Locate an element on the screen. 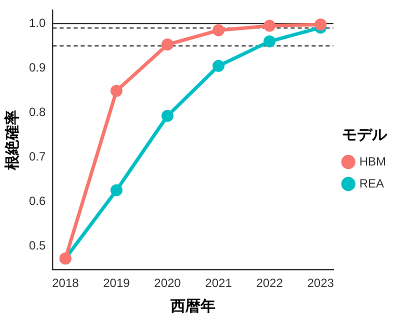  y-tick-label: 0.5 is located at coordinates (37, 245).